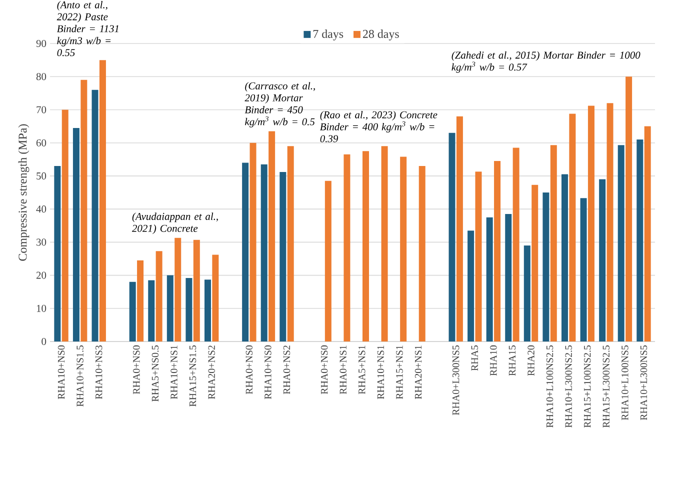 The image size is (677, 477). I want to click on x-tick-label: RHA15+L300NS2.5, so click(606, 387).